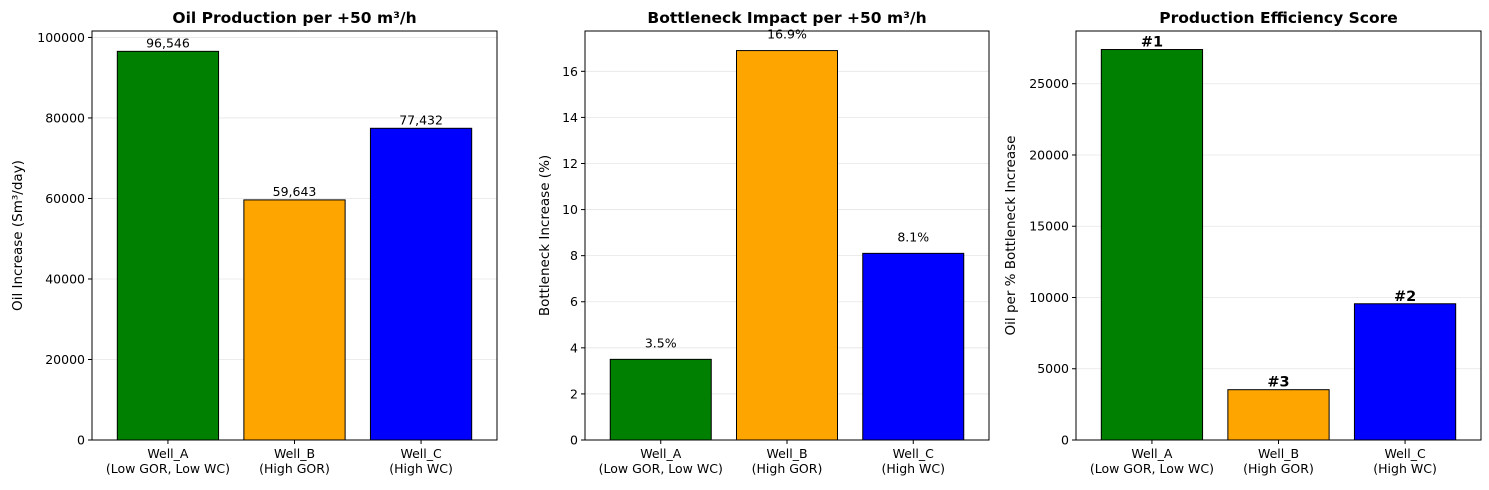  Describe the element at coordinates (294, 18) in the screenshot. I see `chart-title: Oil Production per +50 m³/h` at that location.